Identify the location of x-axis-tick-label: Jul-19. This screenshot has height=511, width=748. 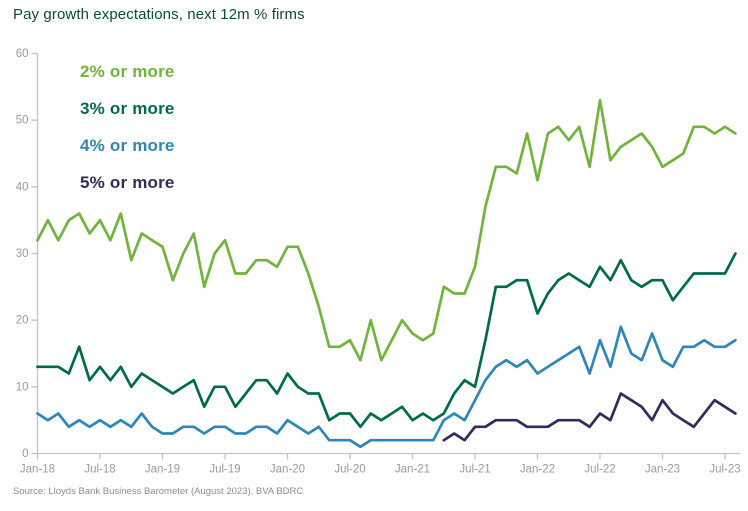
(224, 470).